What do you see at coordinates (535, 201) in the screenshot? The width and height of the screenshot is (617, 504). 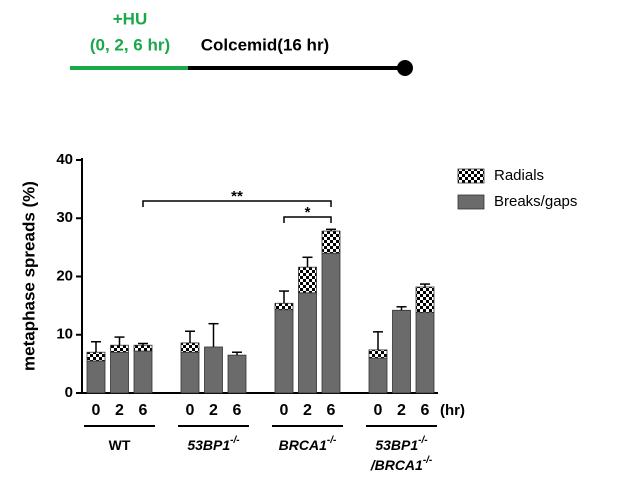 I see `legend-label: Breaks/gaps` at bounding box center [535, 201].